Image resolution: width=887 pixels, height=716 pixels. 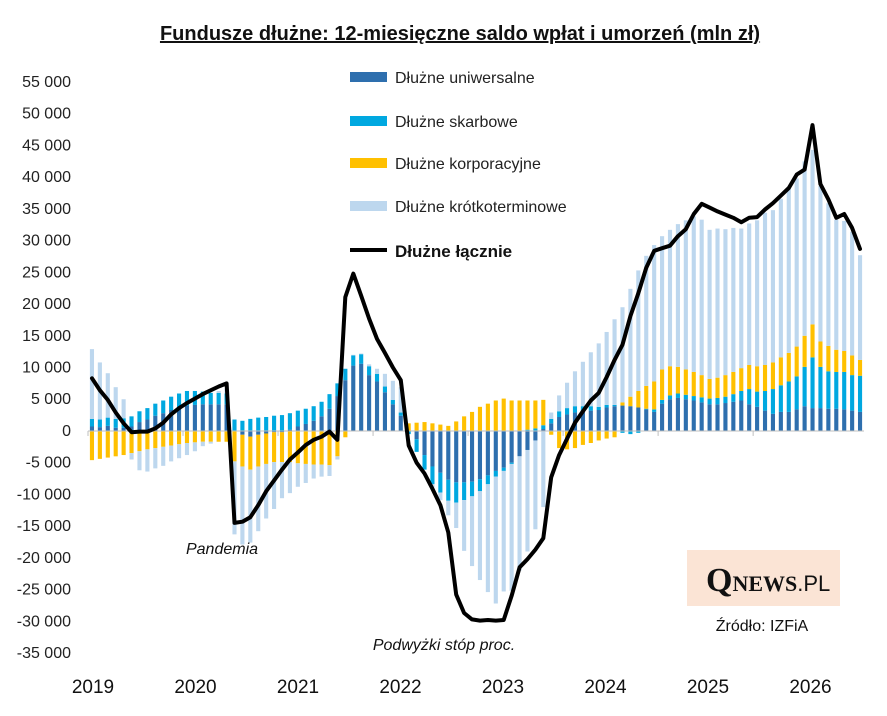 I want to click on y-tick-label: 10 000, so click(x=46, y=368).